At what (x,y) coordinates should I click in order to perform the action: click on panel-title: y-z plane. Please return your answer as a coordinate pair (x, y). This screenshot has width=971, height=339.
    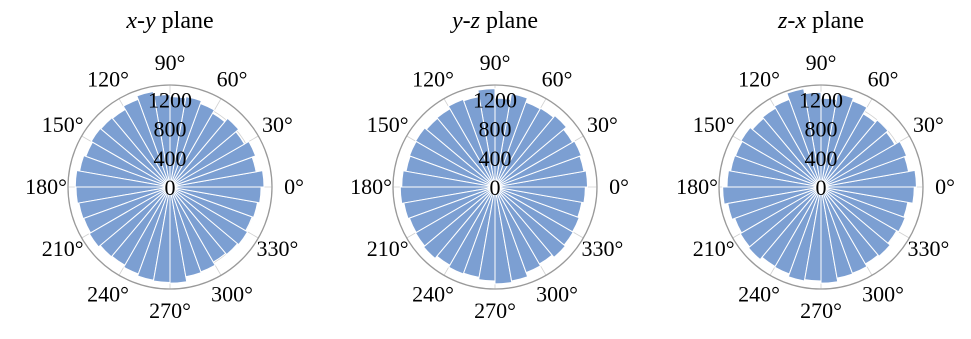
    Looking at the image, I should click on (494, 21).